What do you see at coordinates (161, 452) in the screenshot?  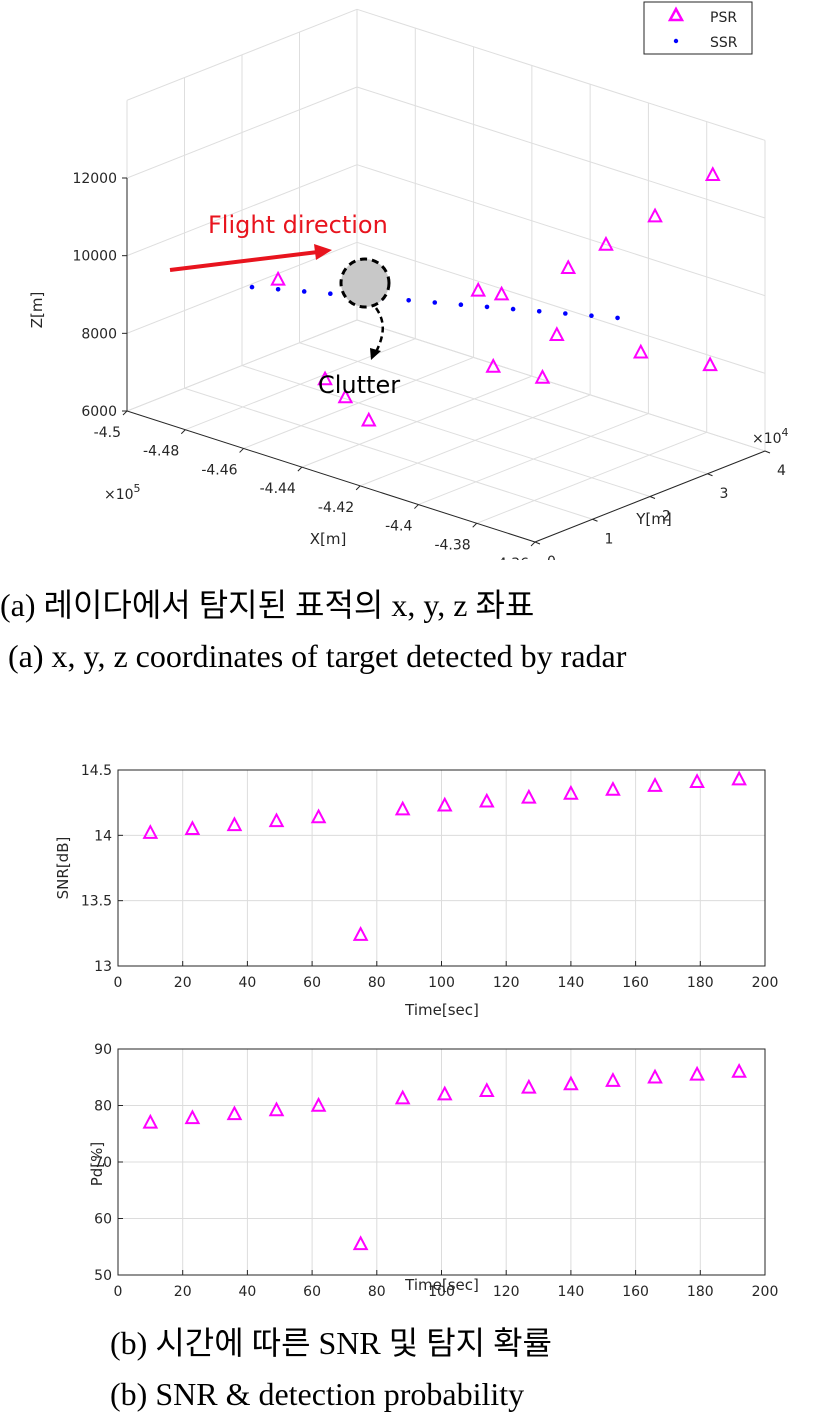 I see `x-tick-label: -4.48` at bounding box center [161, 452].